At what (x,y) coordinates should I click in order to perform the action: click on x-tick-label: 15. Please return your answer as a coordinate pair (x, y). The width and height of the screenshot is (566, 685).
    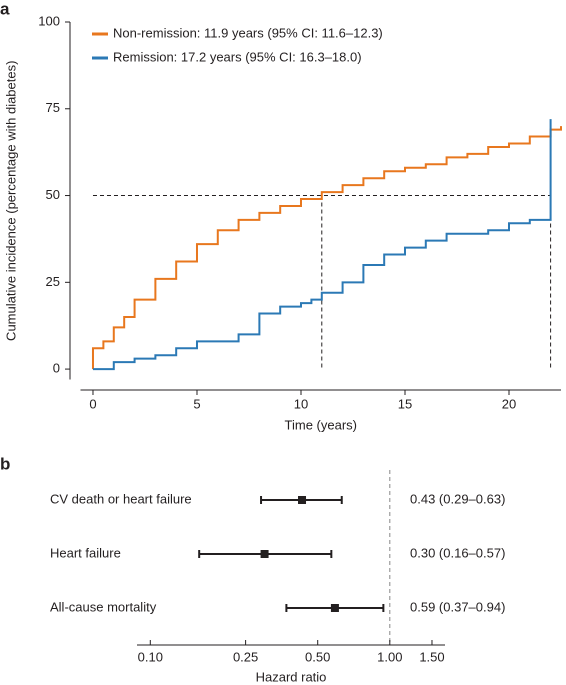
    Looking at the image, I should click on (405, 403).